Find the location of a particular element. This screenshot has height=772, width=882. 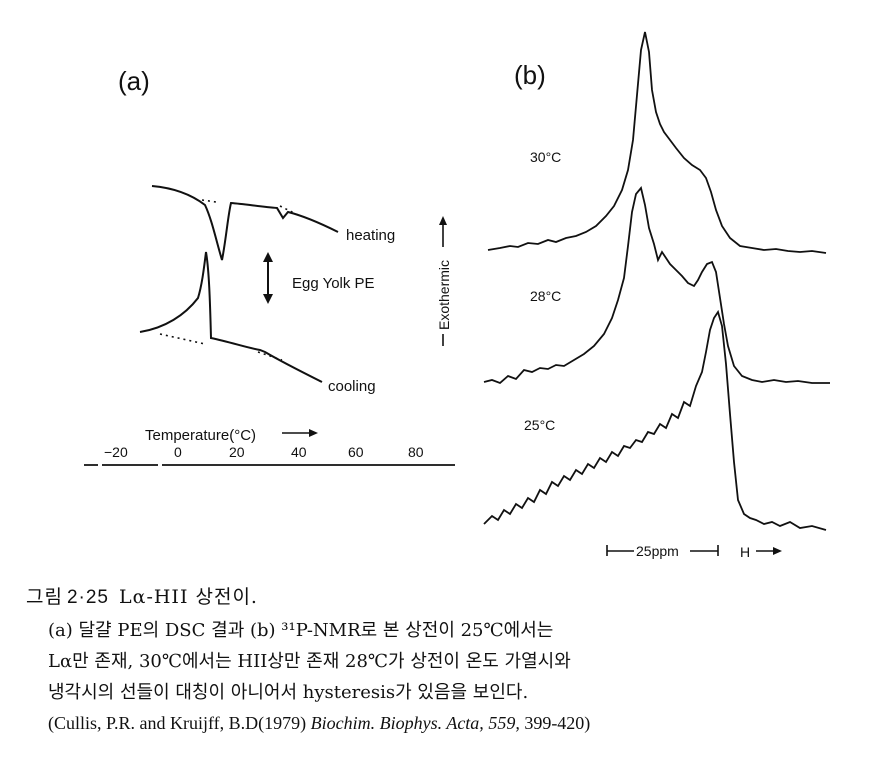

heating-label: heating is located at coordinates (370, 235).